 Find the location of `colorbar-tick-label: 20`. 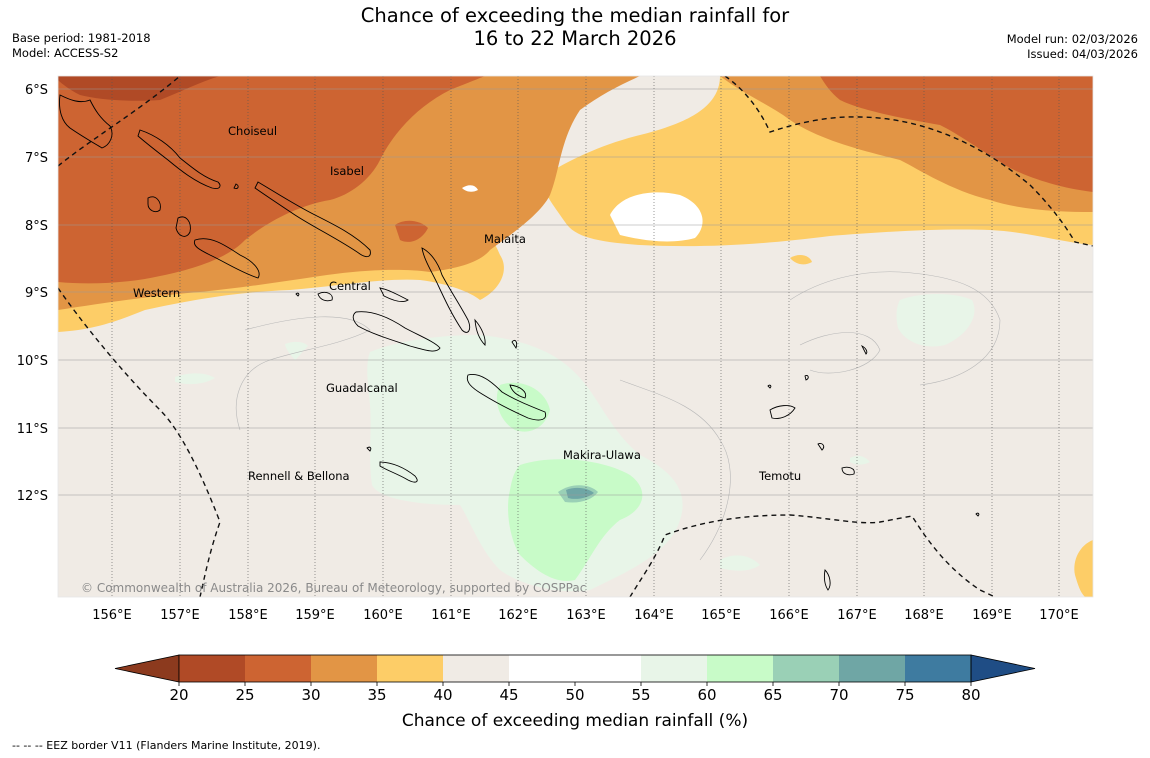

colorbar-tick-label: 20 is located at coordinates (178, 695).